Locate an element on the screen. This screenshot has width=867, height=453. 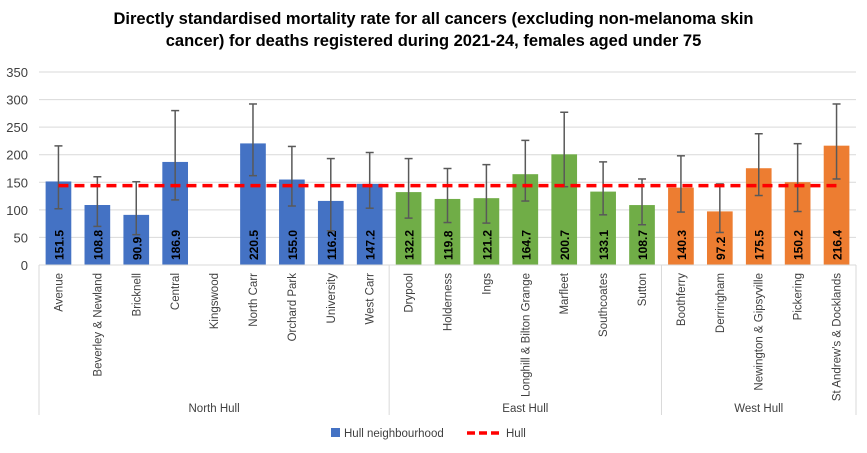
category-label: Sutton is located at coordinates (643, 289).